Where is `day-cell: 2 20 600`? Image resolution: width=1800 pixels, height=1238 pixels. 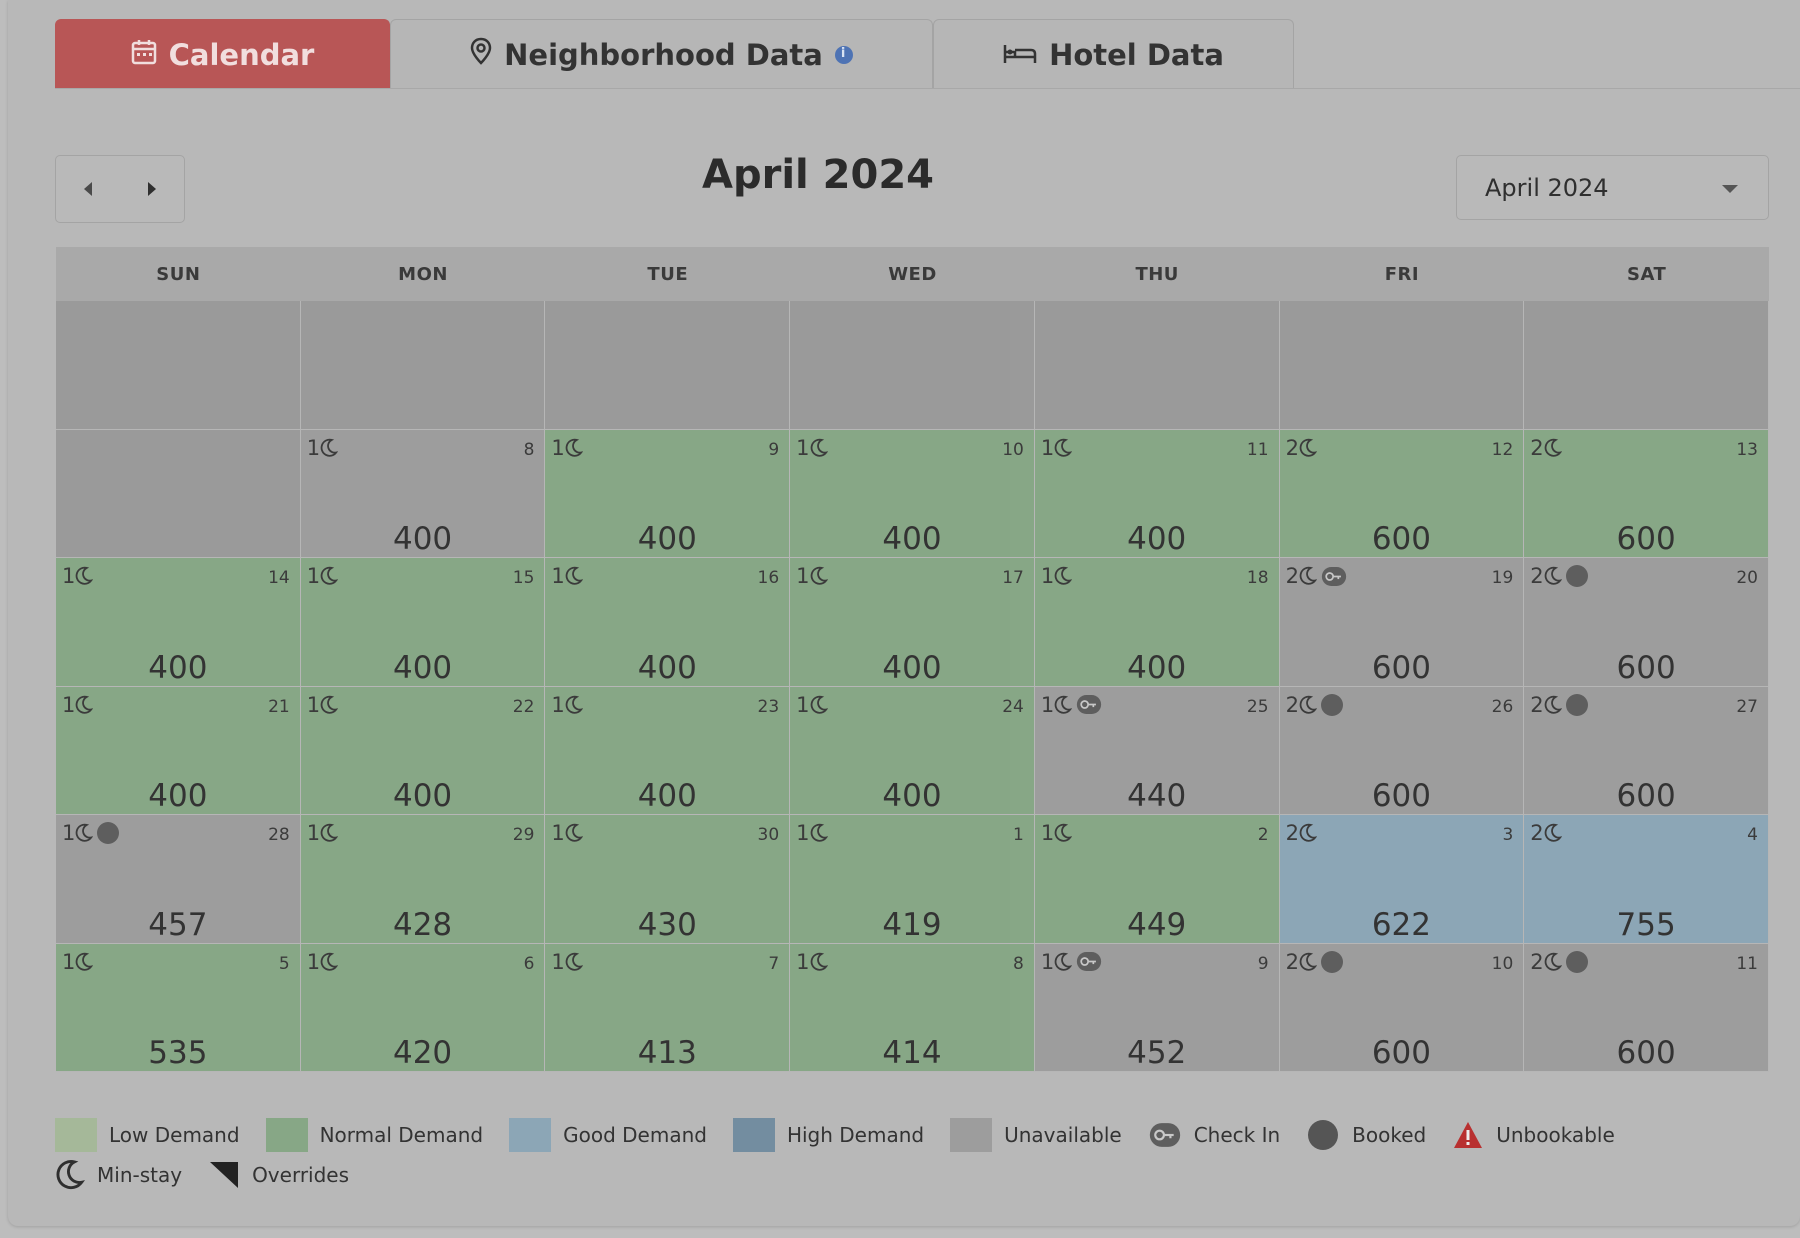
day-cell: 2 20 600 is located at coordinates (1646, 622).